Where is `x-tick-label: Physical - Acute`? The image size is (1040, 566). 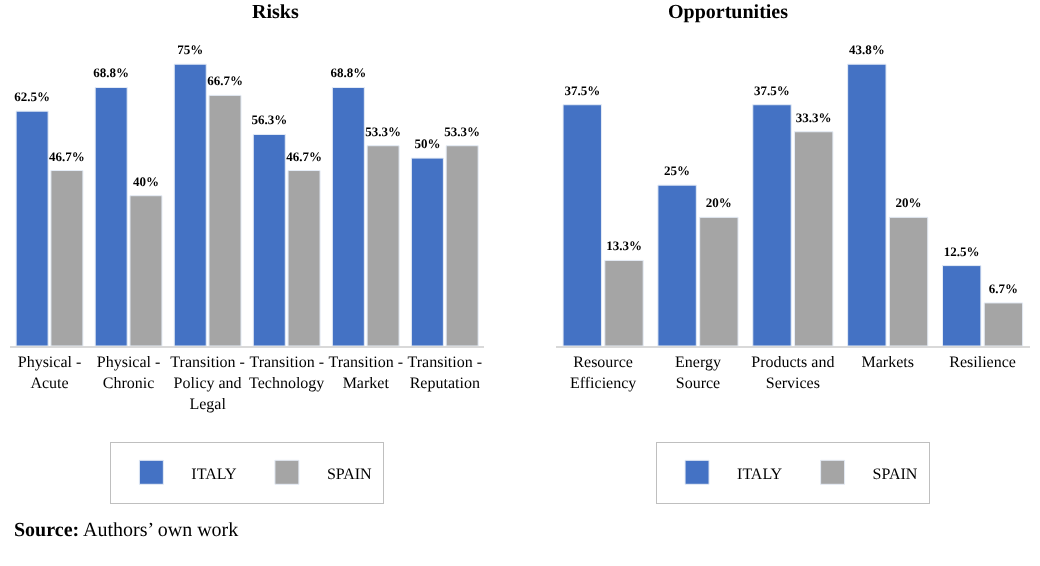
x-tick-label: Physical - Acute is located at coordinates (49, 372).